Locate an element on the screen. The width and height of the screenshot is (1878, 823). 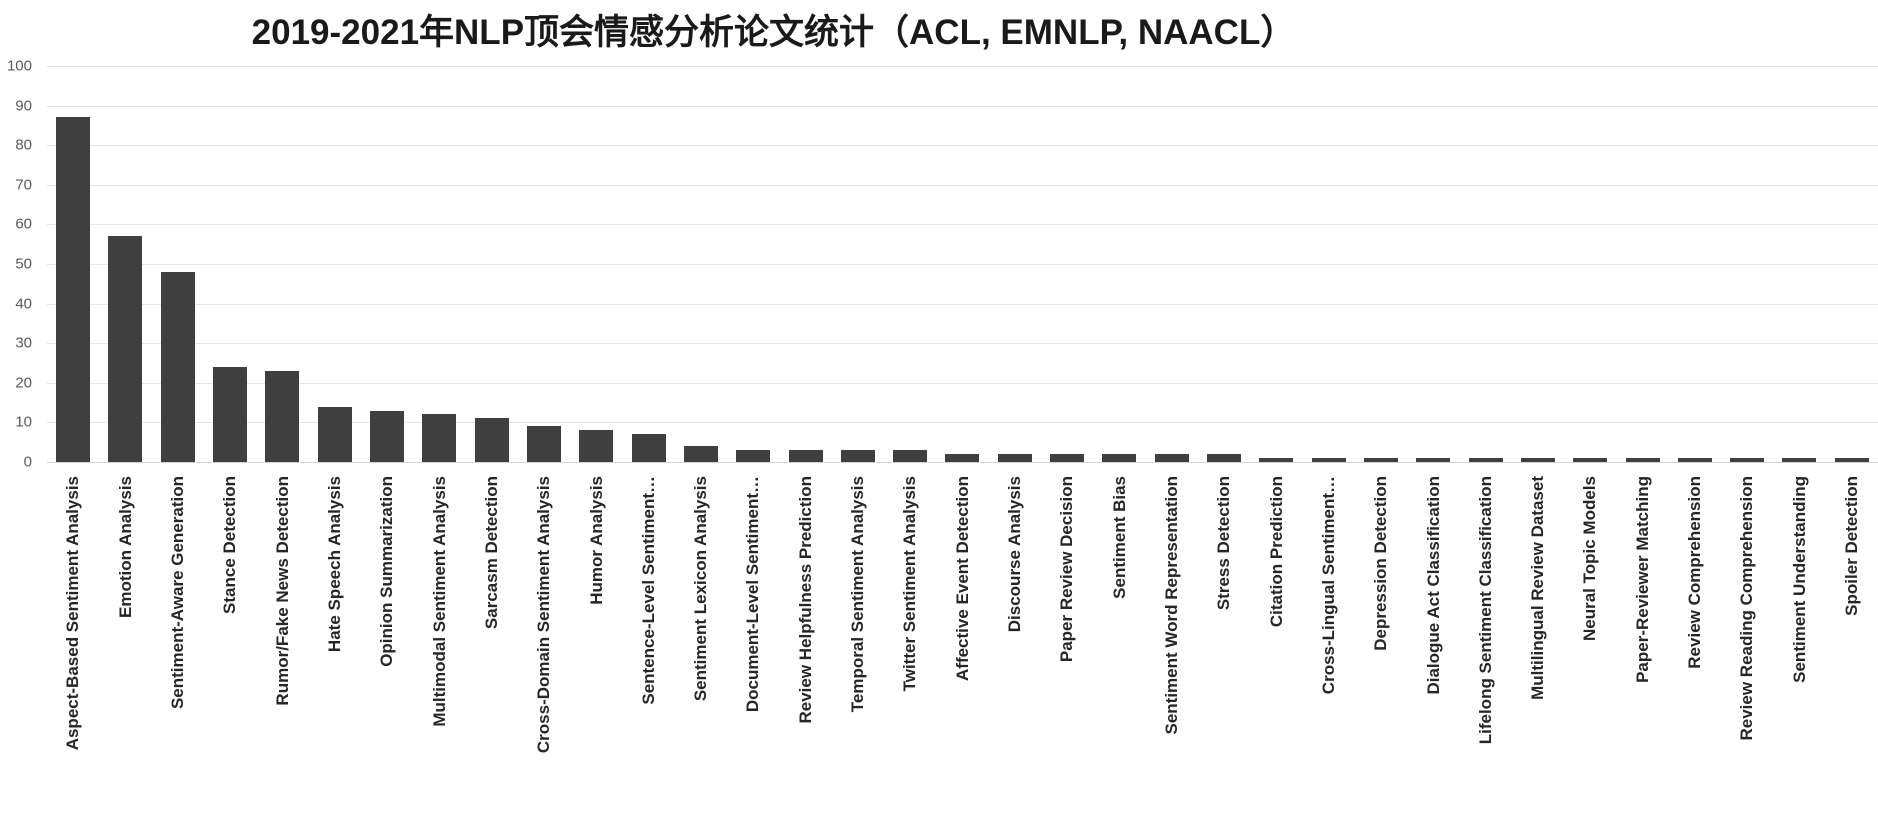
y-tick-label: 10 is located at coordinates (23, 422).